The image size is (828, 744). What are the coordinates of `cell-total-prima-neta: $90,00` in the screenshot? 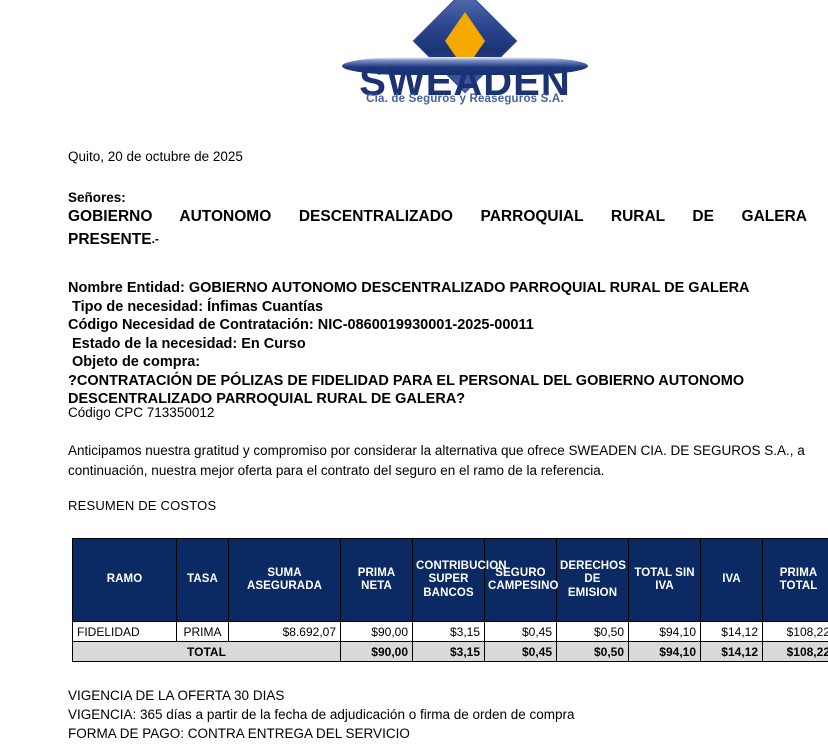 It's located at (376, 651).